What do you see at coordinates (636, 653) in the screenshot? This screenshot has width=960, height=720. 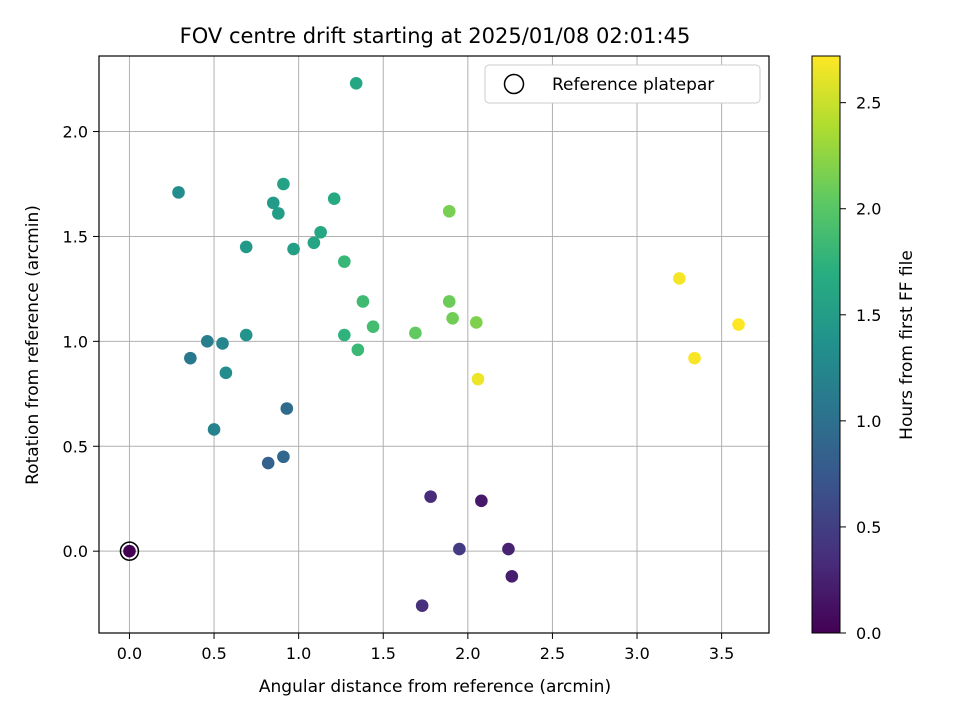 I see `x-tick-label: 3.0` at bounding box center [636, 653].